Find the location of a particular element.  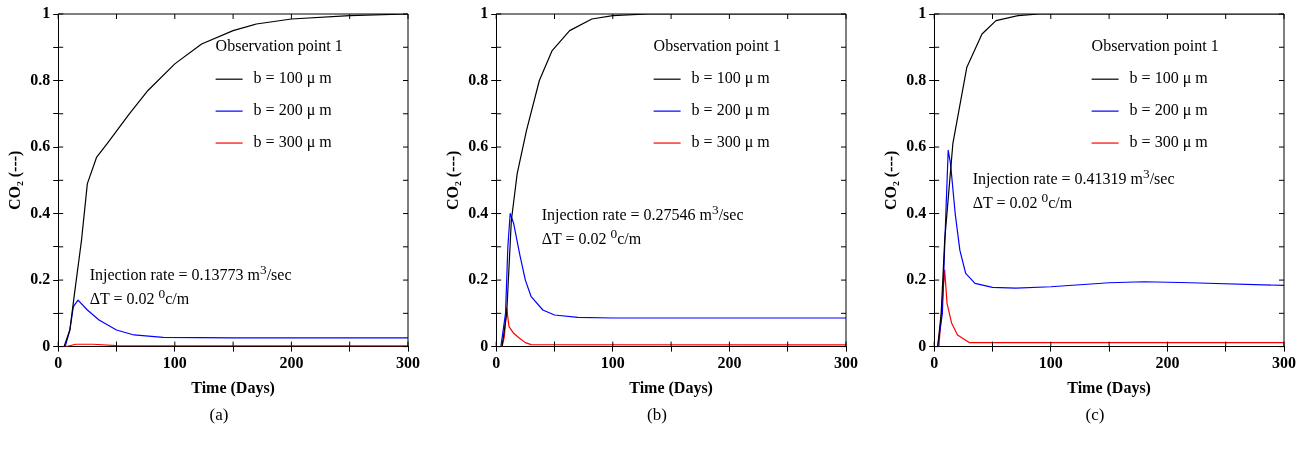

text: (c) is located at coordinates (1095, 415).